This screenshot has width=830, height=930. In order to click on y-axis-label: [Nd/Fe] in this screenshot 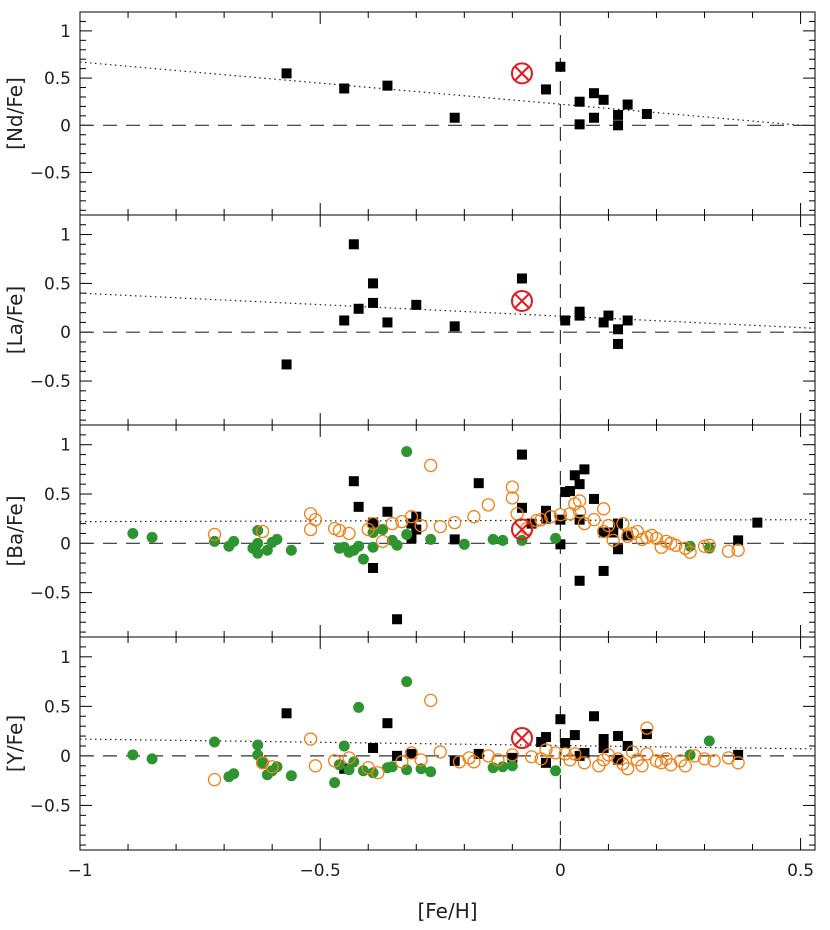, I will do `click(15, 113)`.